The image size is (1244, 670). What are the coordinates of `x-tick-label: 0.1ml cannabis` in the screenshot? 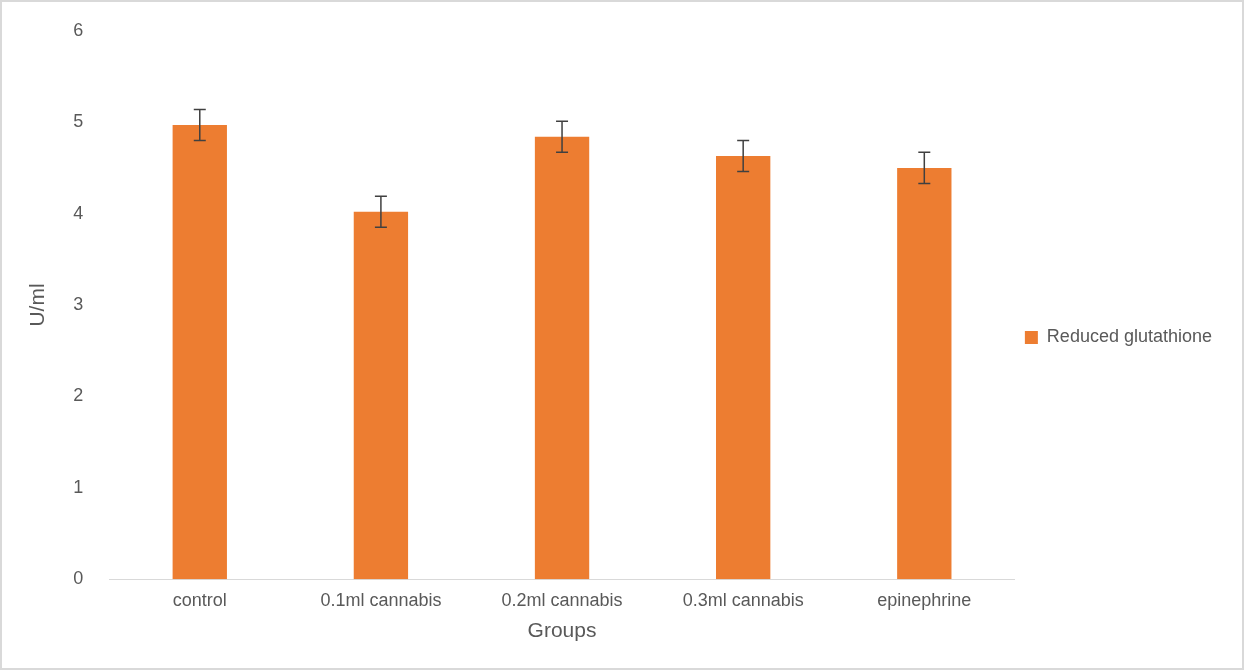 It's located at (381, 599).